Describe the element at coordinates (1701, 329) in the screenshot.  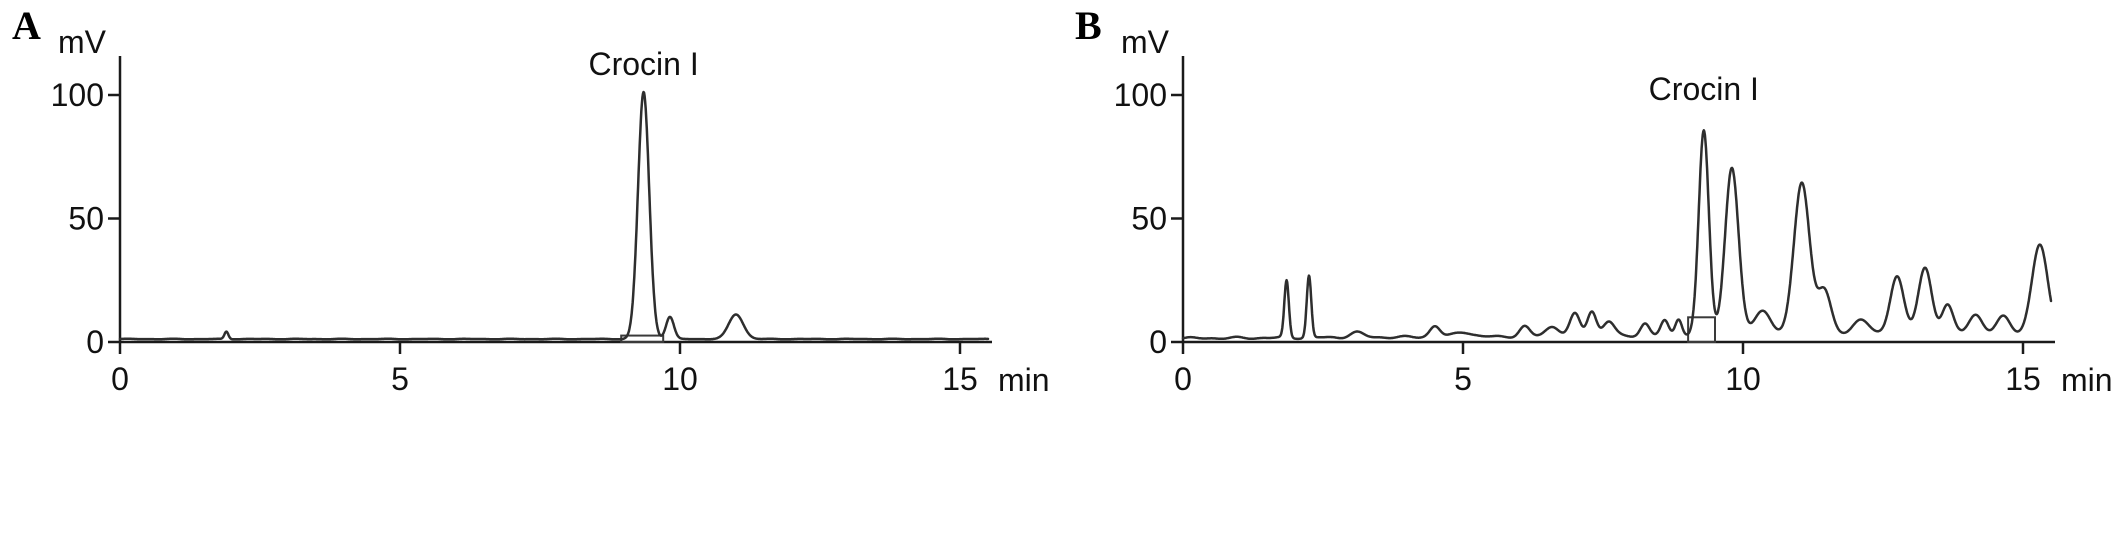
I see `integration-box` at that location.